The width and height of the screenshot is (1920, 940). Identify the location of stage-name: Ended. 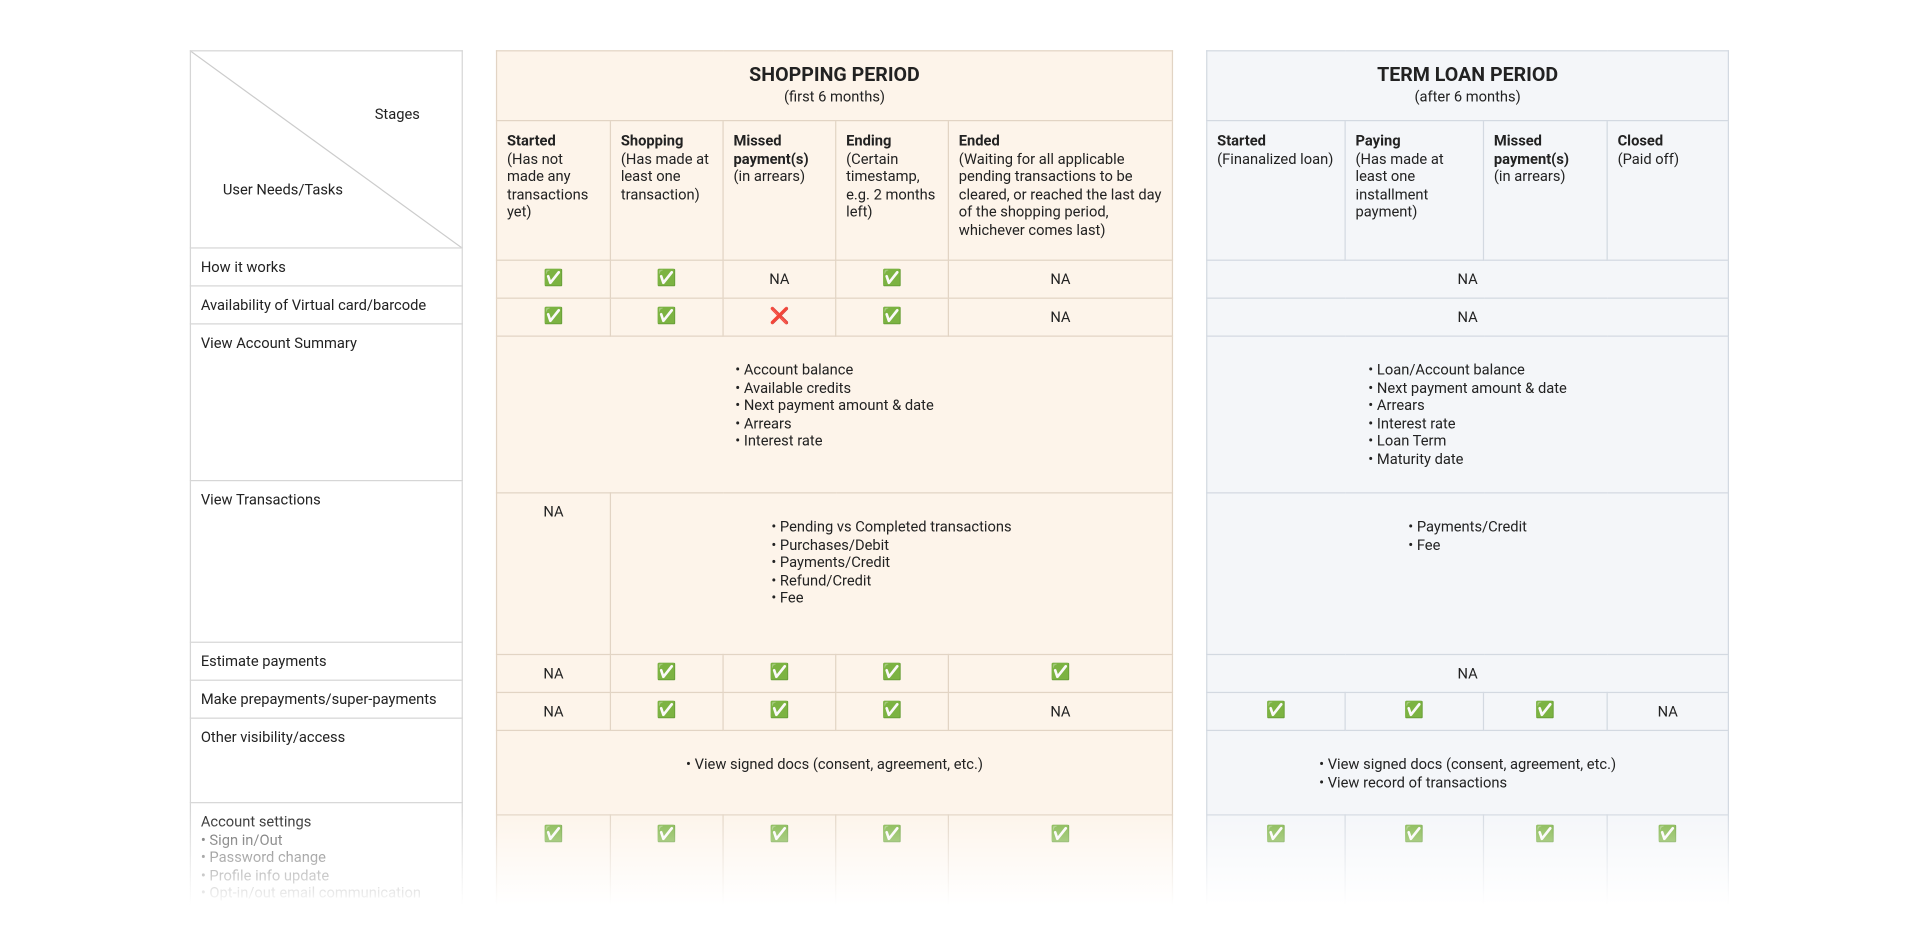
(979, 141).